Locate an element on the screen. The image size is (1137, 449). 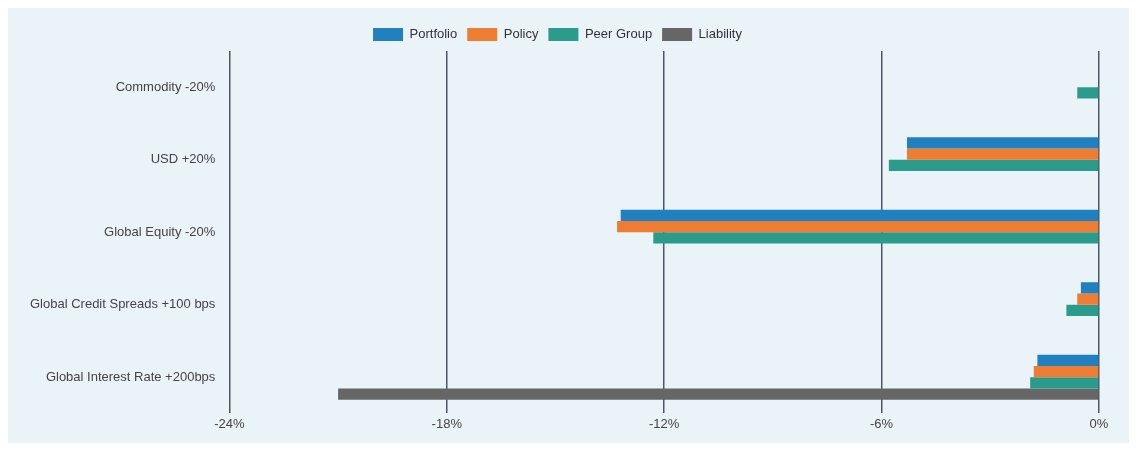
y-tick-label: Global Credit Spreads +100 bps is located at coordinates (122, 304).